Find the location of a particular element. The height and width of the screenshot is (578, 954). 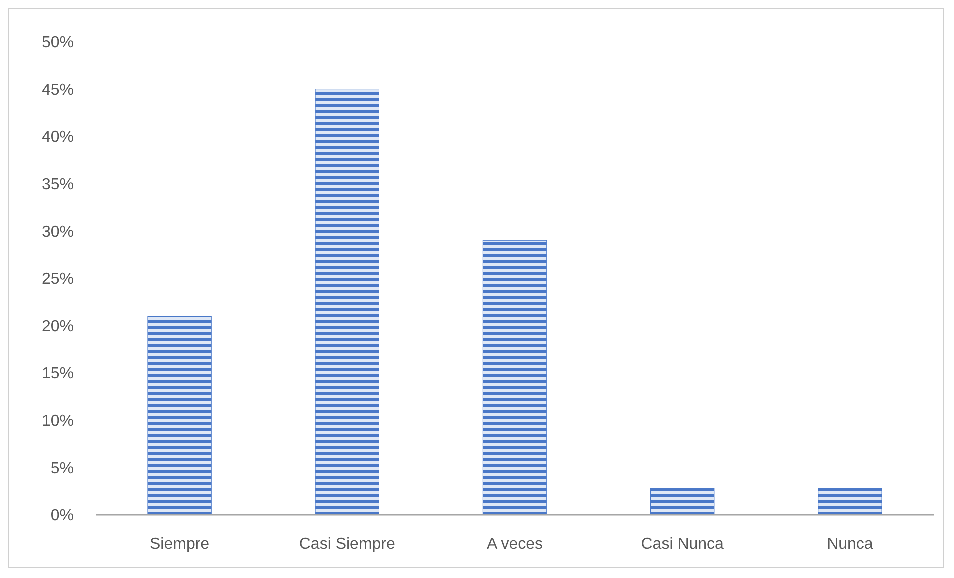

y-tick-label: 50% is located at coordinates (58, 43).